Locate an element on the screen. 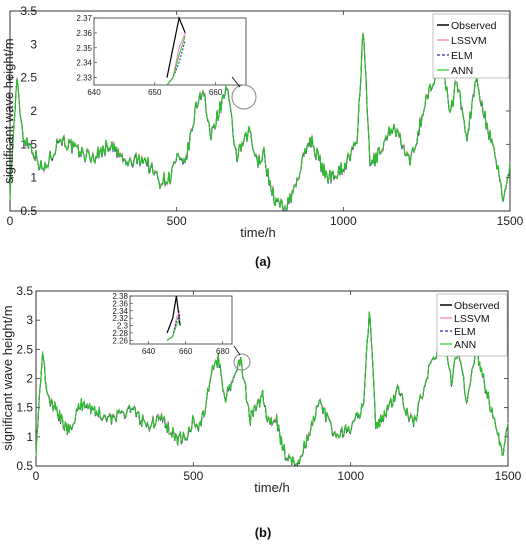 The width and height of the screenshot is (526, 550). inset-a-series is located at coordinates (176, 50).